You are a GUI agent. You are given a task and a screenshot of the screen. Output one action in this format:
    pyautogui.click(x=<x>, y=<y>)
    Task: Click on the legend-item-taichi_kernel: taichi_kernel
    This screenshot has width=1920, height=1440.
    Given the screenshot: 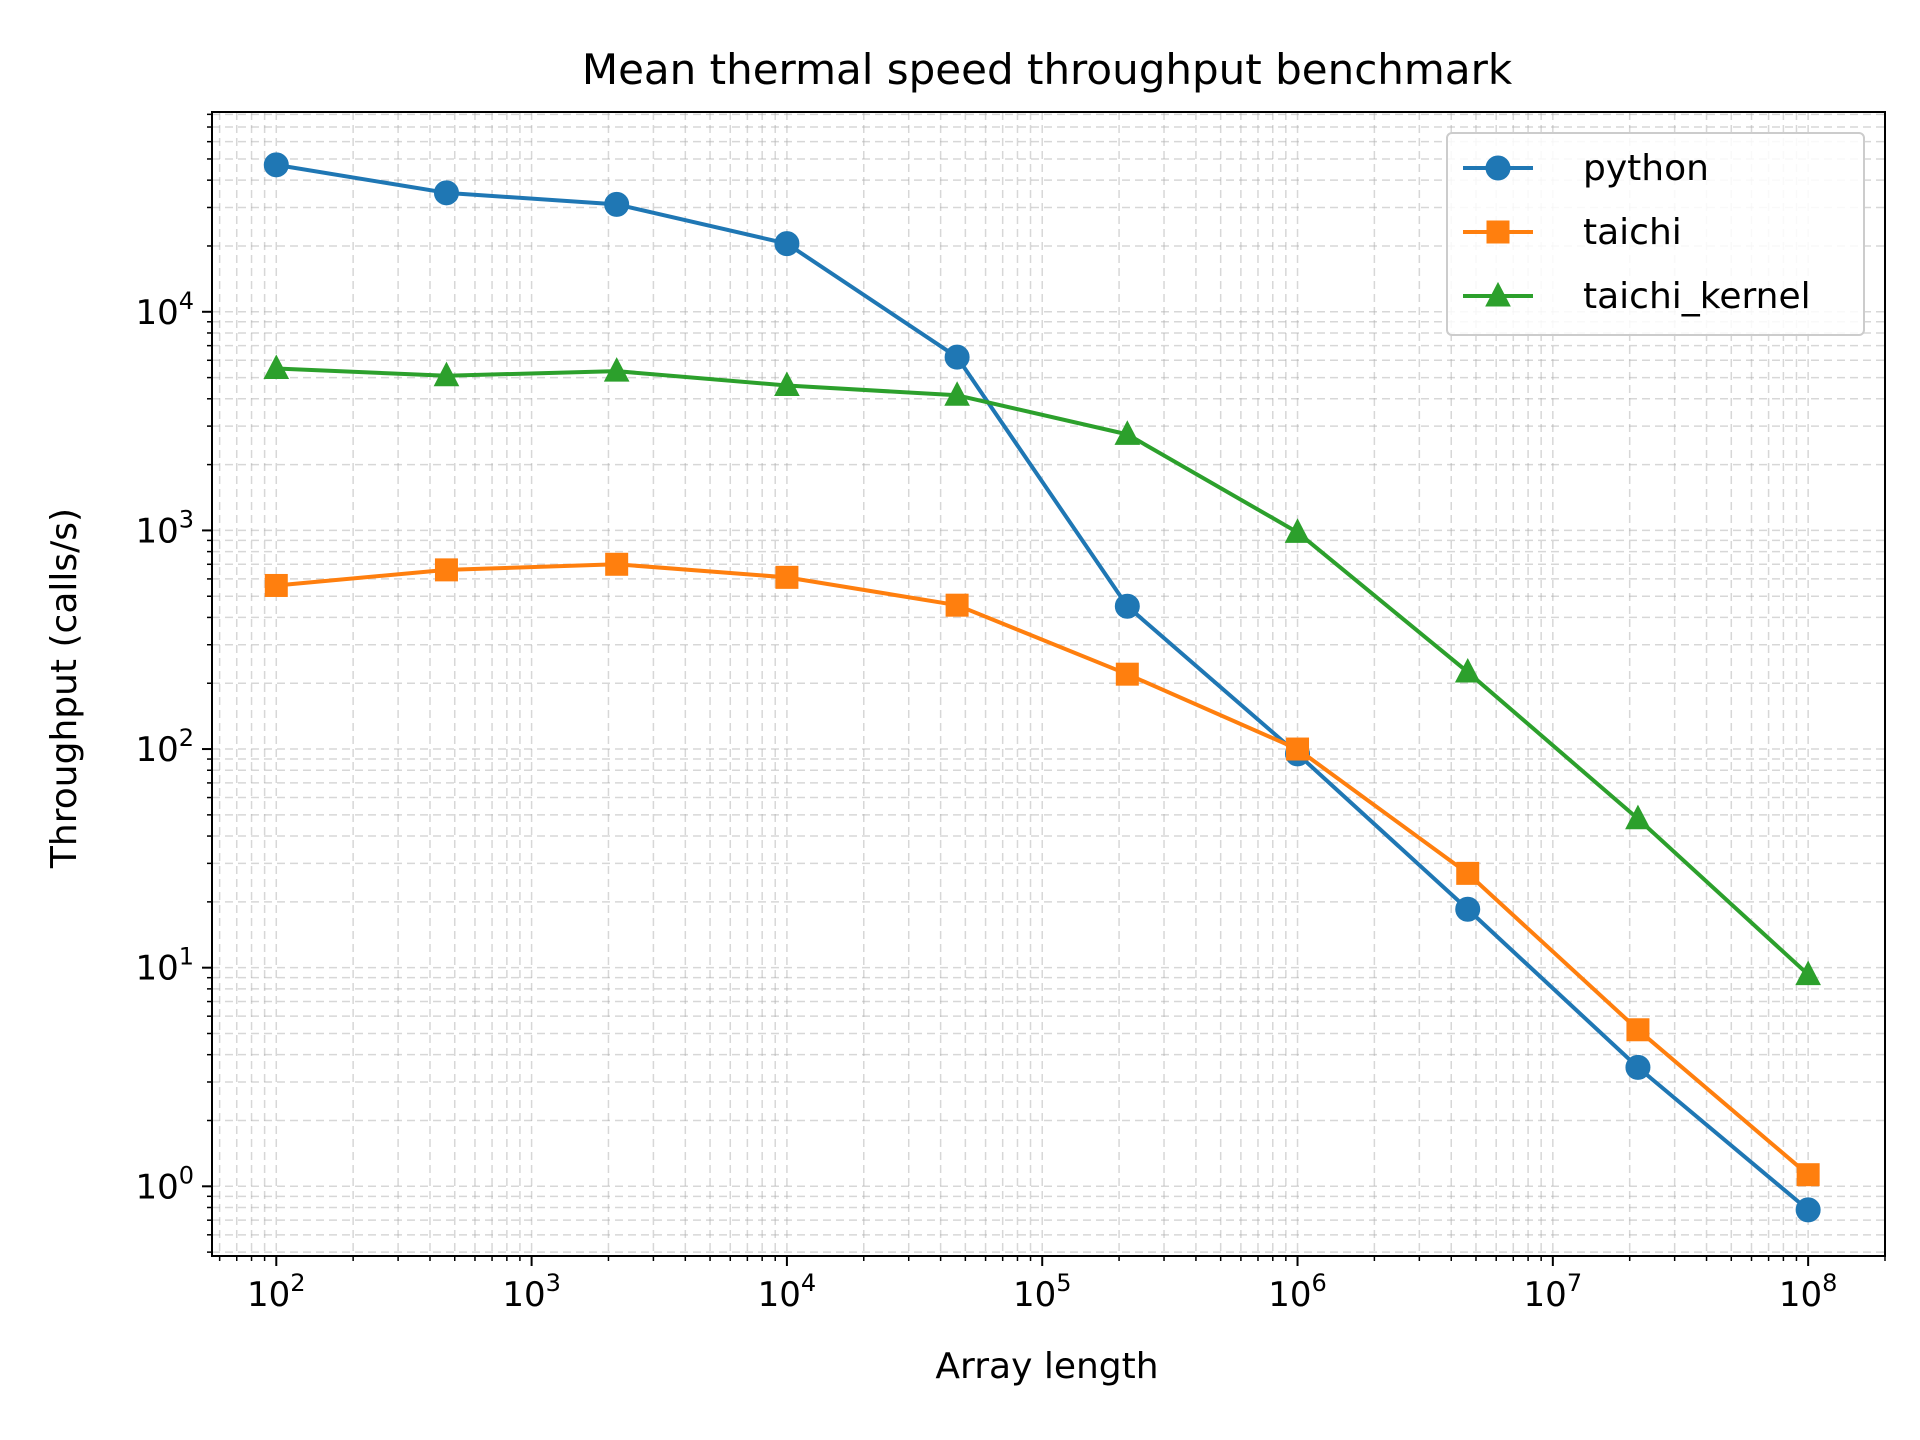 What is the action you would take?
    pyautogui.click(x=1637, y=296)
    